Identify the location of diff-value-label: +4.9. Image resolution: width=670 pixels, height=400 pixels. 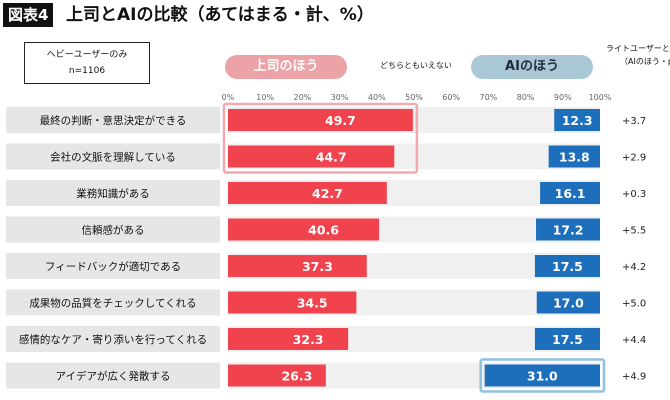
(634, 377).